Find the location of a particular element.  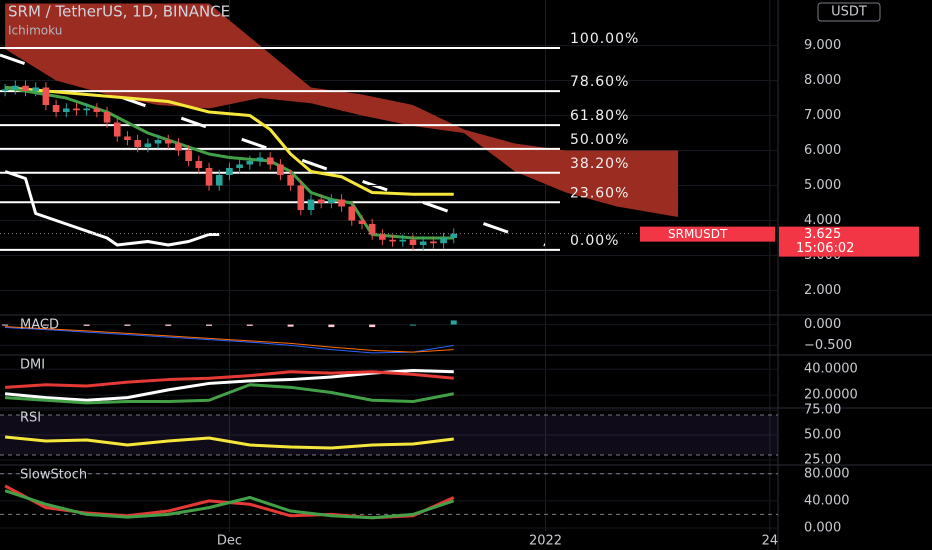

y-tick-label: 5.000 is located at coordinates (822, 185).